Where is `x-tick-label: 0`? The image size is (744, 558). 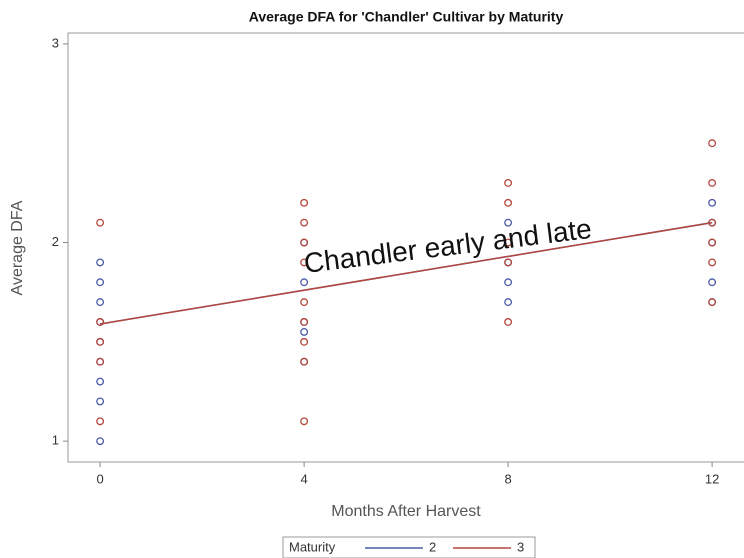 x-tick-label: 0 is located at coordinates (100, 478).